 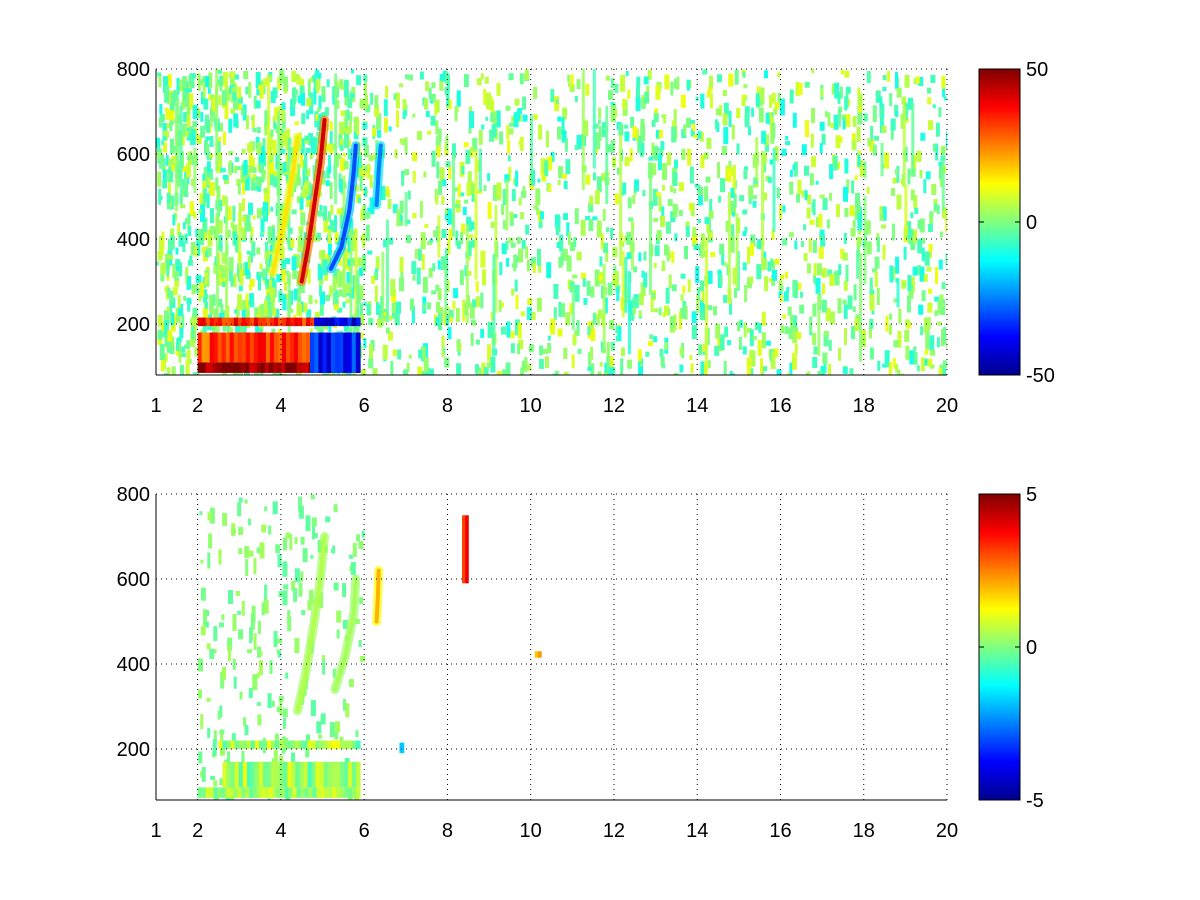 What do you see at coordinates (947, 831) in the screenshot?
I see `x-tick-label: 20` at bounding box center [947, 831].